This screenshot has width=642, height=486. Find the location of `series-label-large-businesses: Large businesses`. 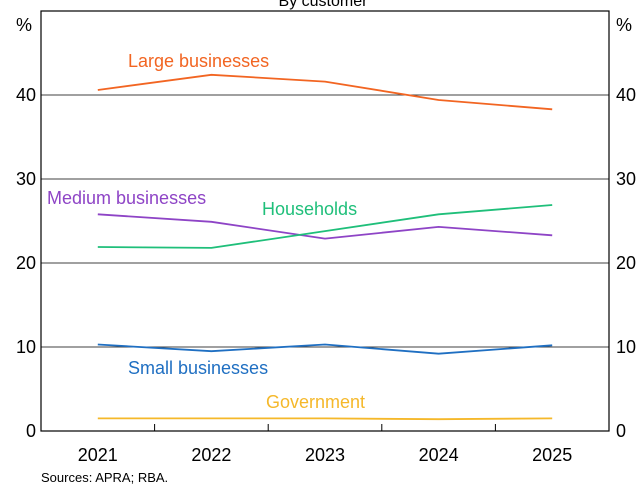

series-label-large-businesses: Large businesses is located at coordinates (198, 61).